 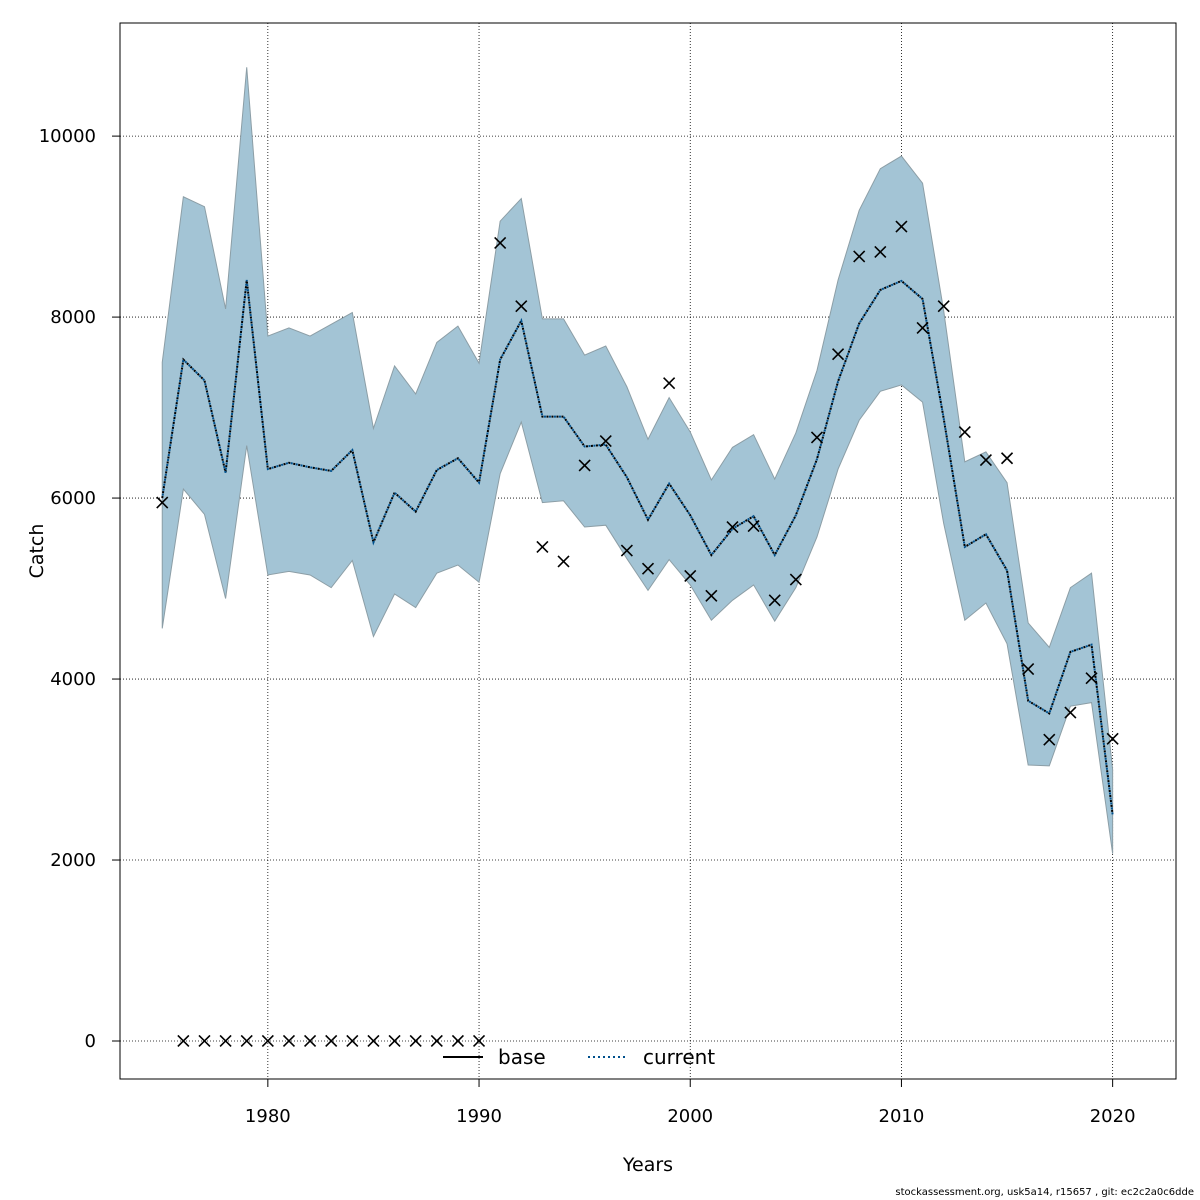 I want to click on legend-label-base: base, so click(x=522, y=1057).